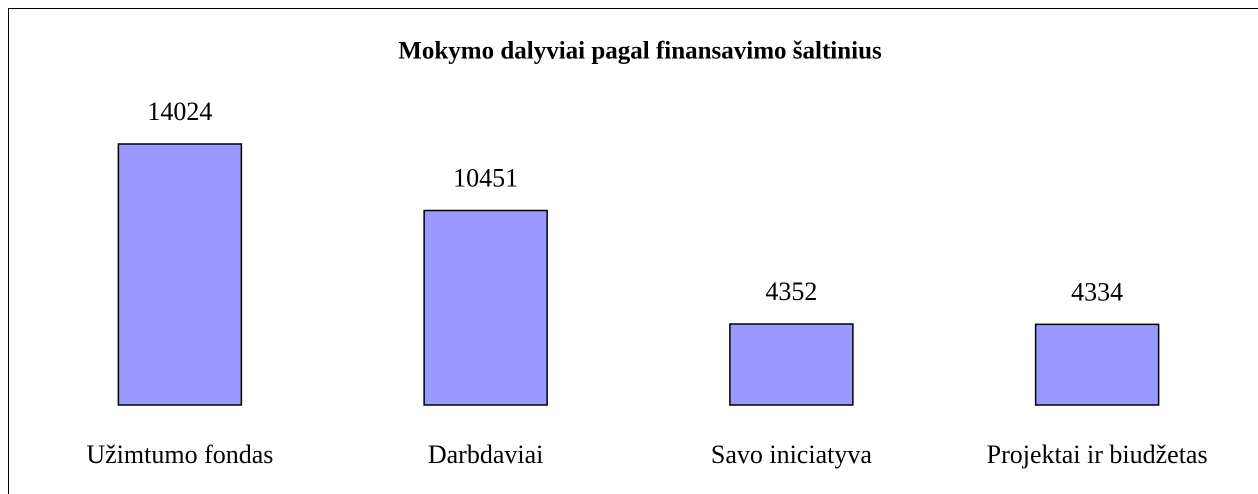  I want to click on value-label: 4352, so click(791, 291).